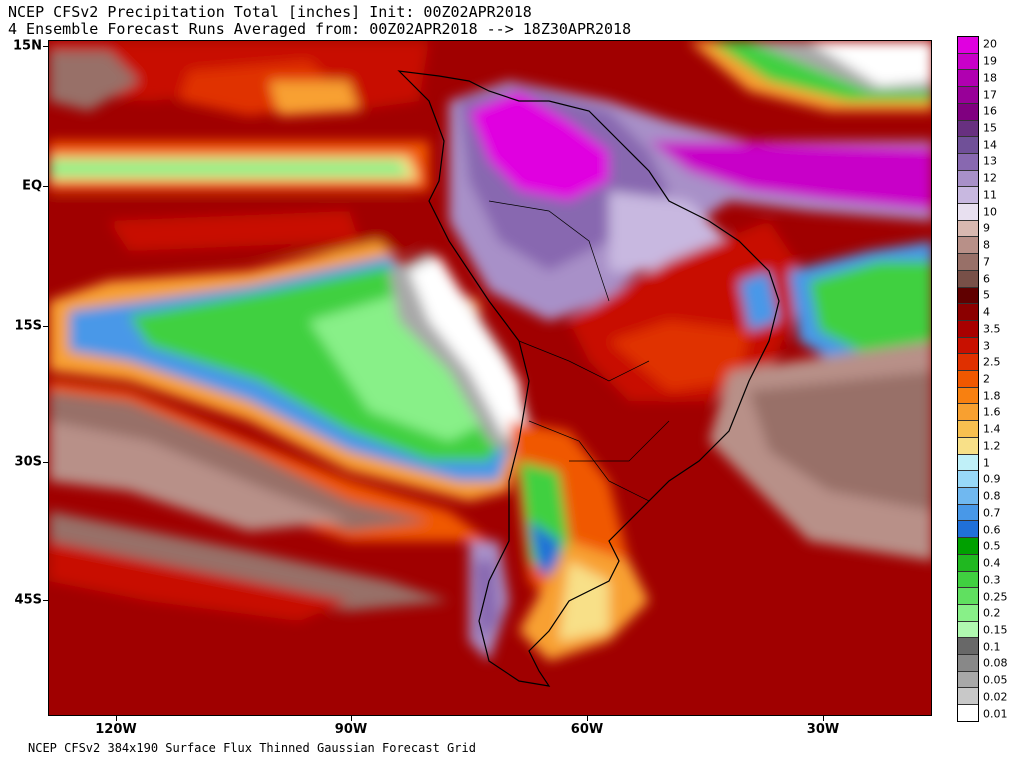 This screenshot has height=768, width=1024. Describe the element at coordinates (579, 351) in the screenshot. I see `country-borders` at that location.